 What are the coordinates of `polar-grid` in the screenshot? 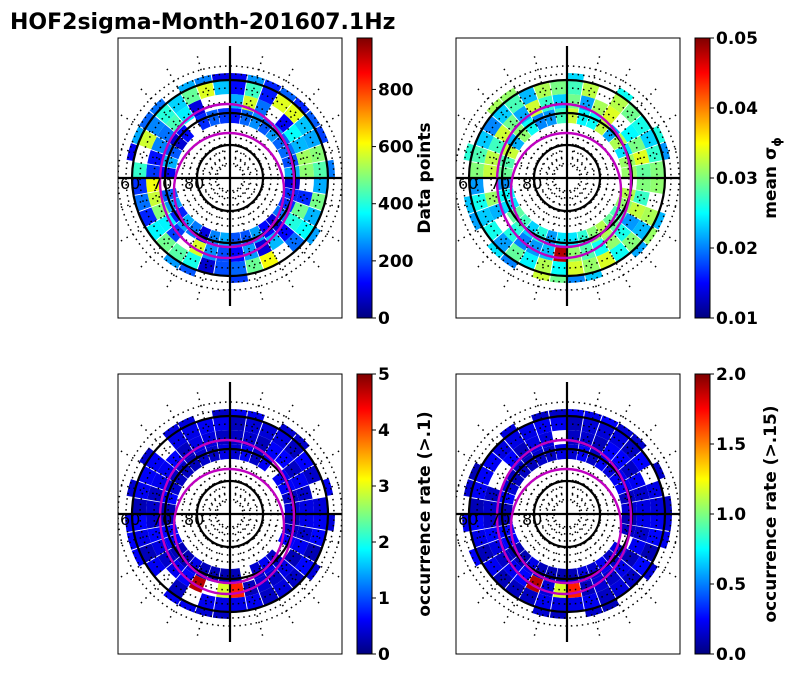 It's located at (230, 177).